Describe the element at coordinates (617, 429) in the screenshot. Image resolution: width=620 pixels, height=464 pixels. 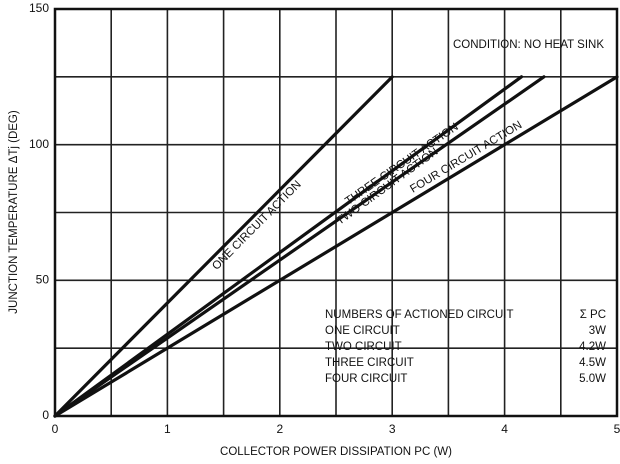
I see `x-tick-label: 5` at that location.